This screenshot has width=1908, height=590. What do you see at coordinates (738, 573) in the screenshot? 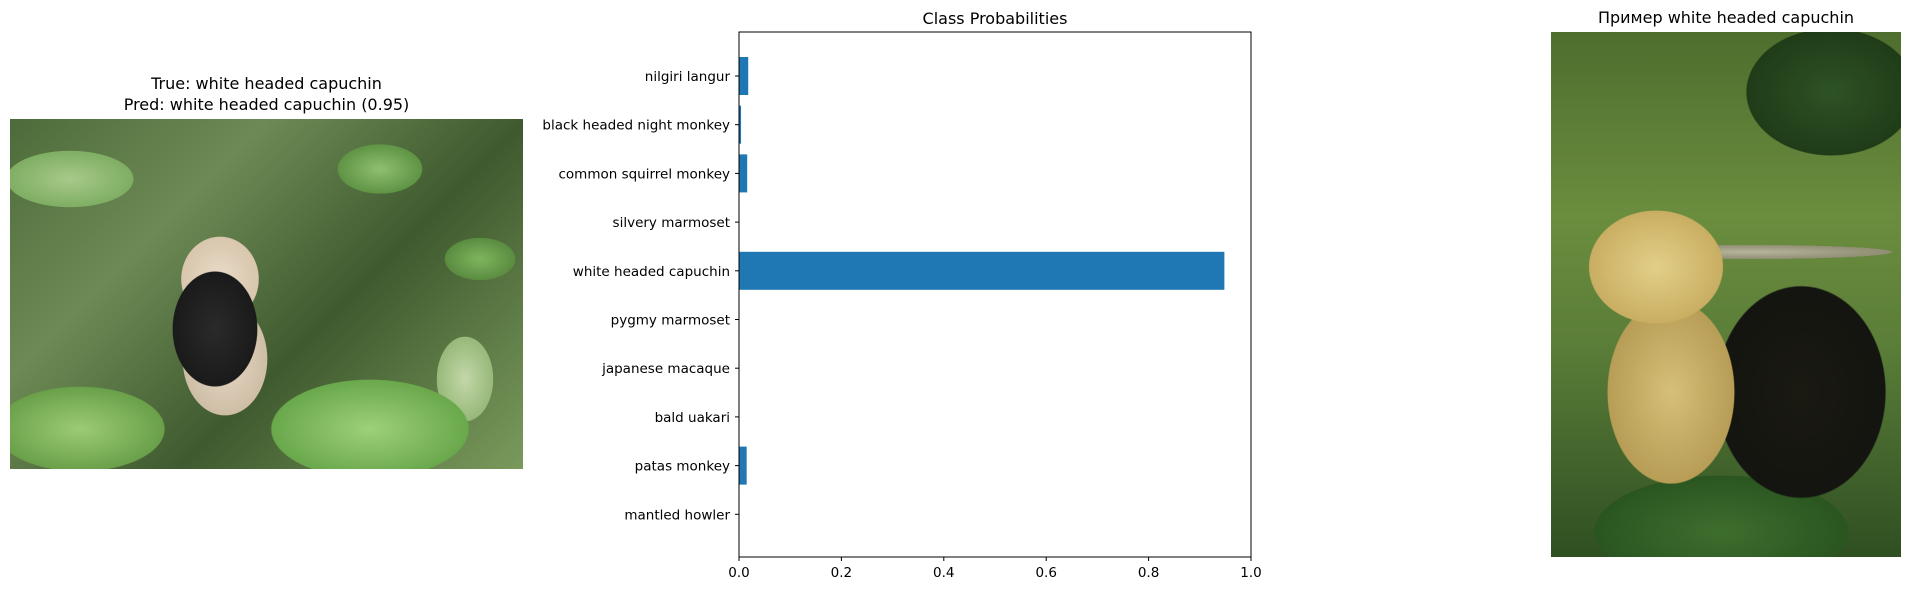
I see `x-tick-label: 0.0` at bounding box center [738, 573].